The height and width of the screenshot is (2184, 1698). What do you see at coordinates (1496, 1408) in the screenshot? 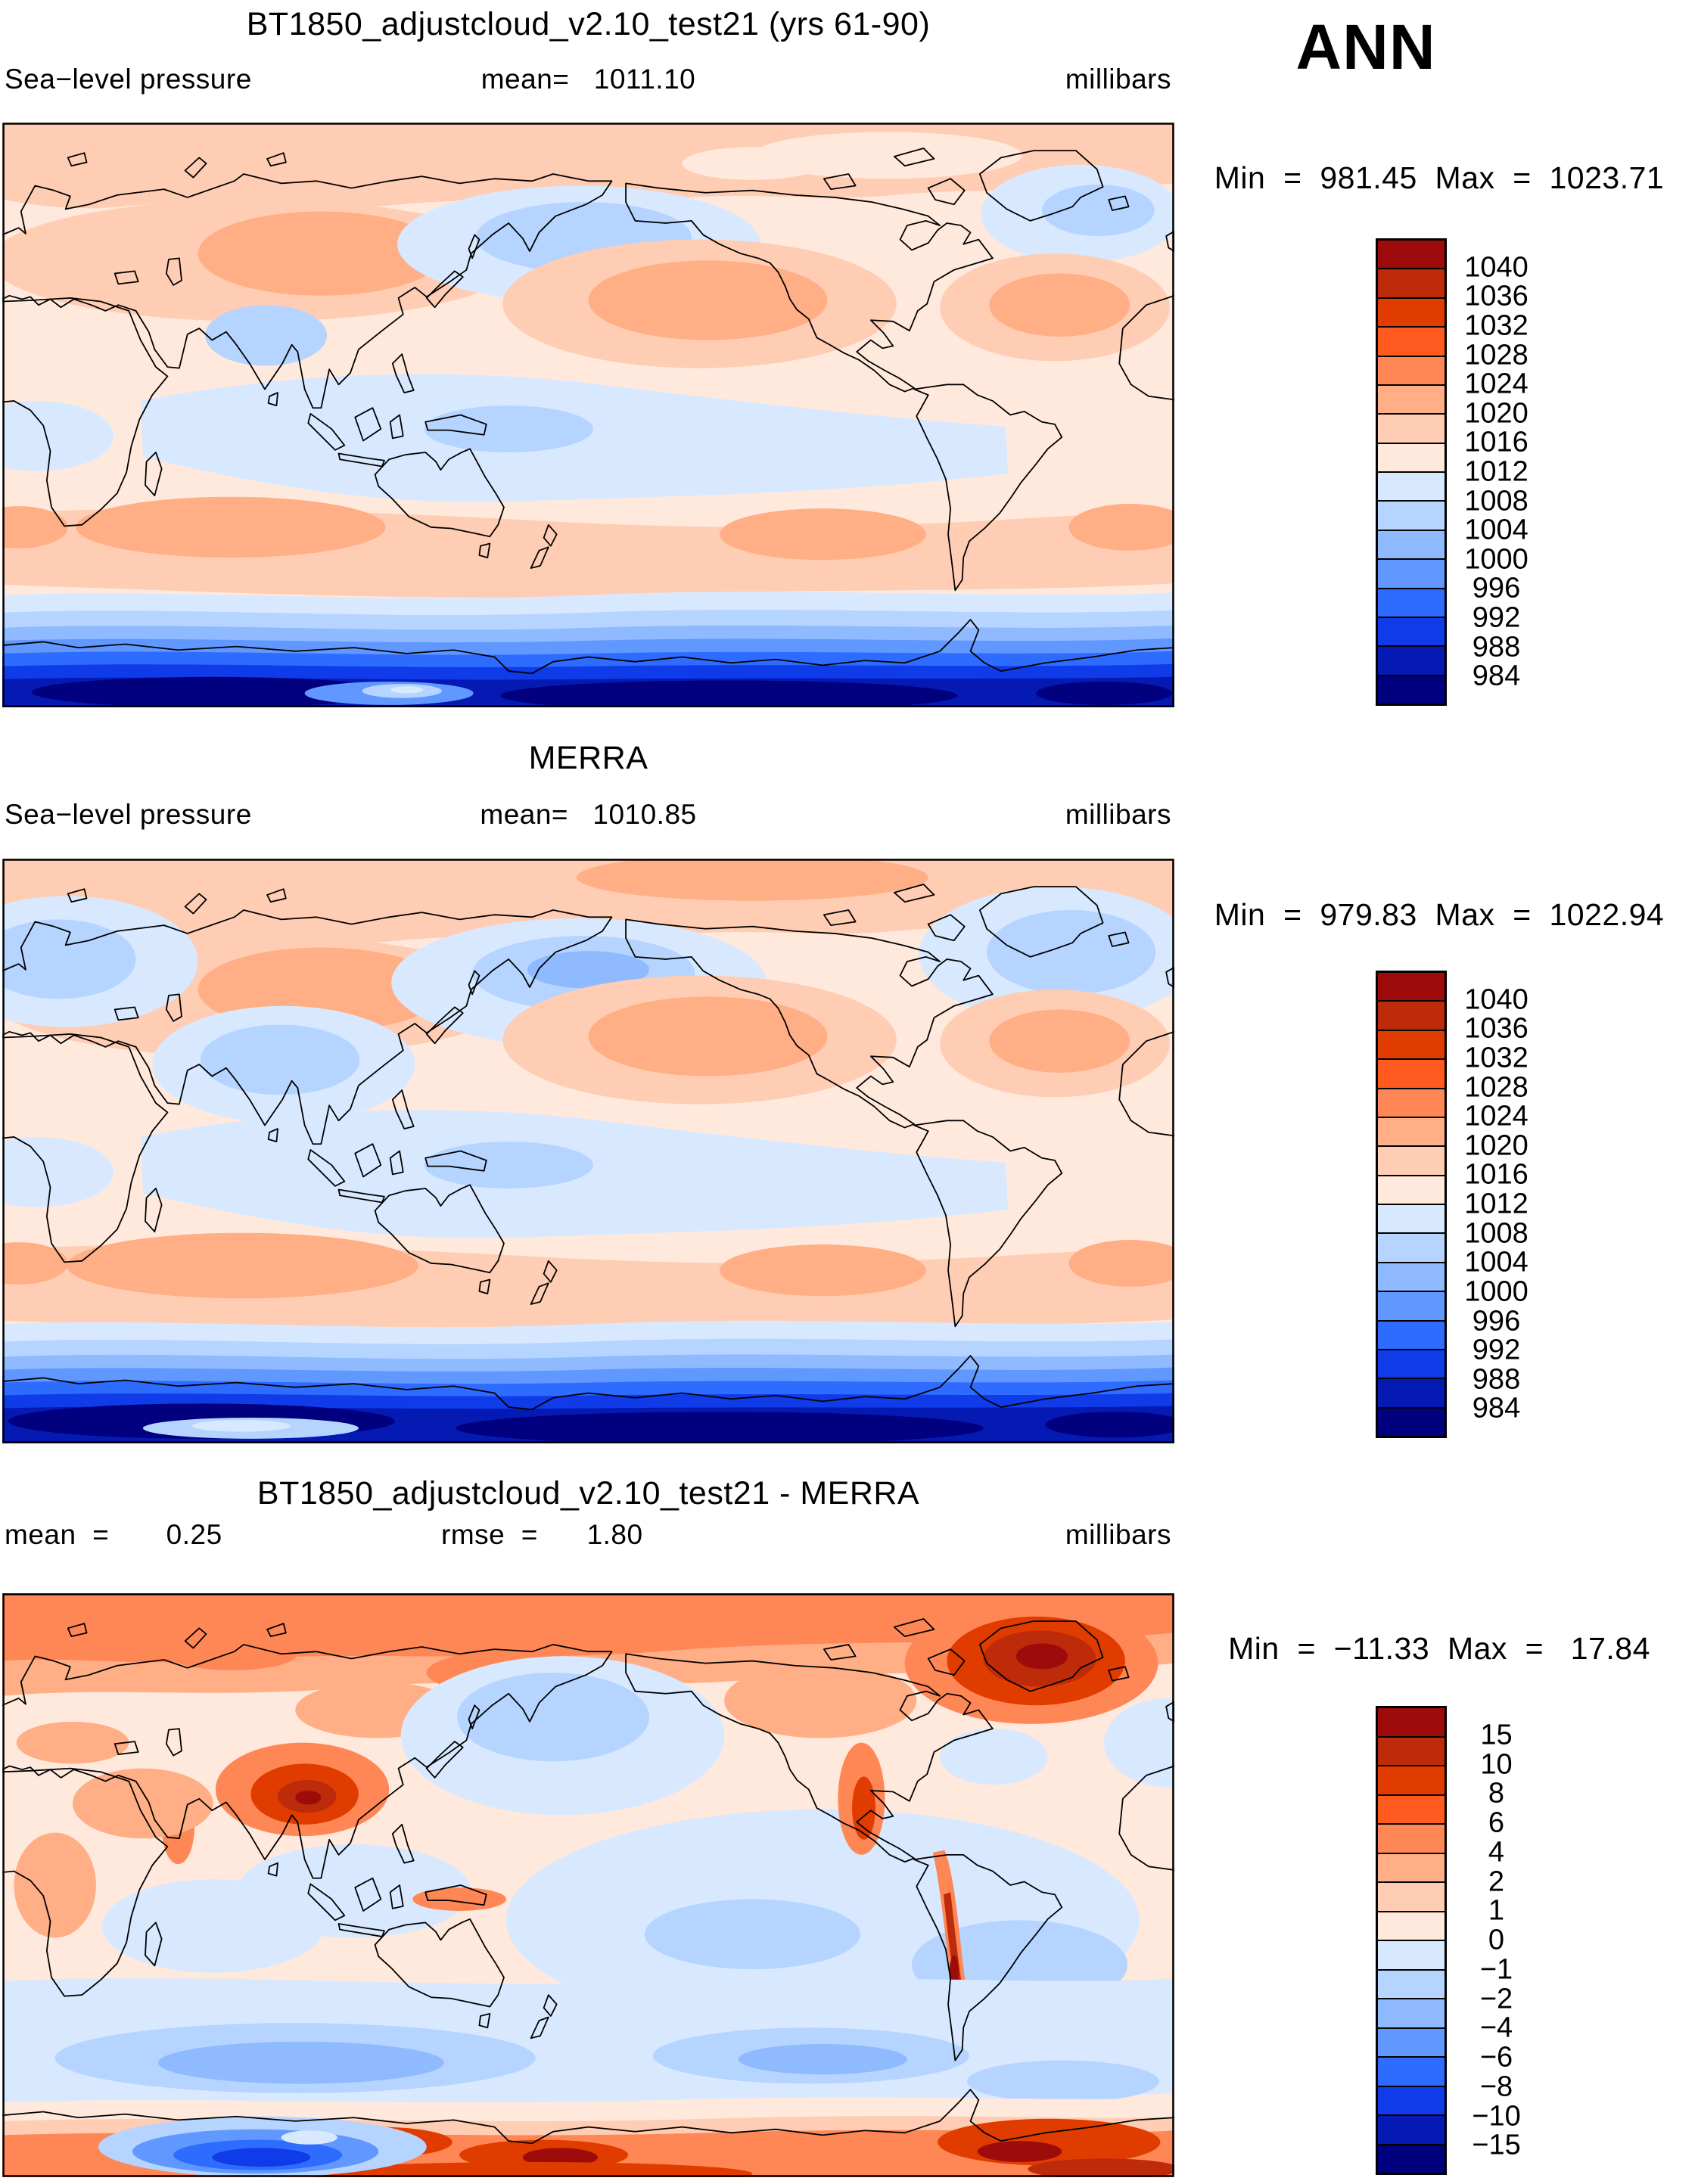
I see `colorbar-label: 984` at bounding box center [1496, 1408].